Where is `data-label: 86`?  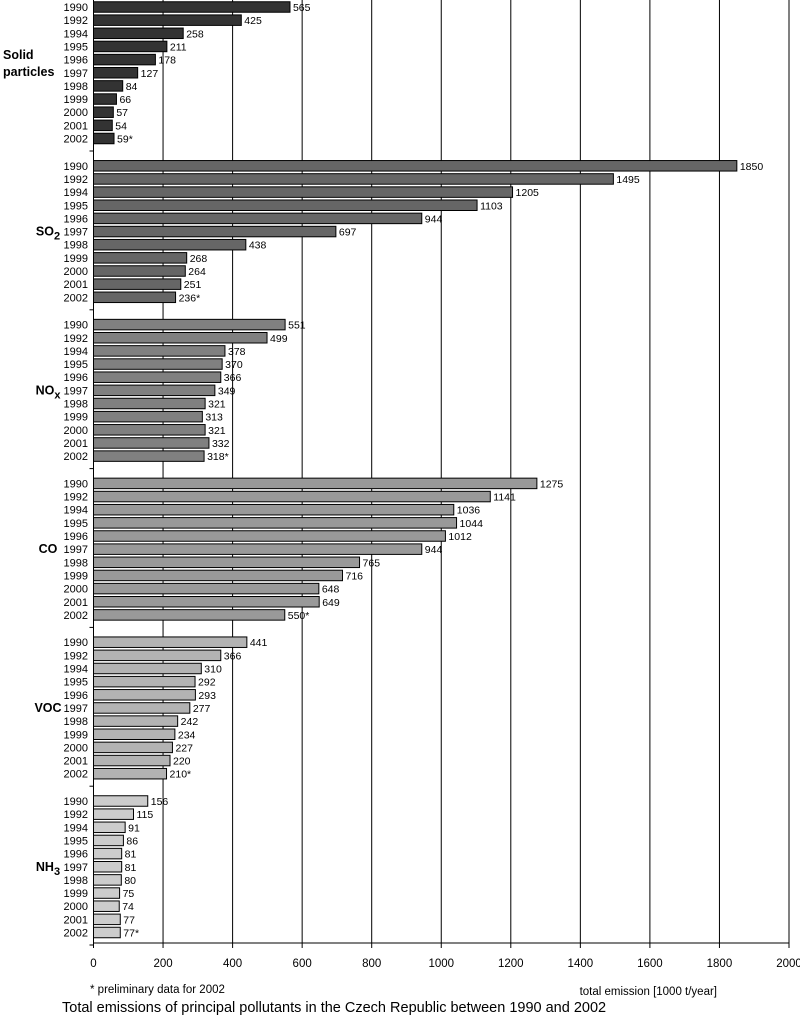 data-label: 86 is located at coordinates (132, 841).